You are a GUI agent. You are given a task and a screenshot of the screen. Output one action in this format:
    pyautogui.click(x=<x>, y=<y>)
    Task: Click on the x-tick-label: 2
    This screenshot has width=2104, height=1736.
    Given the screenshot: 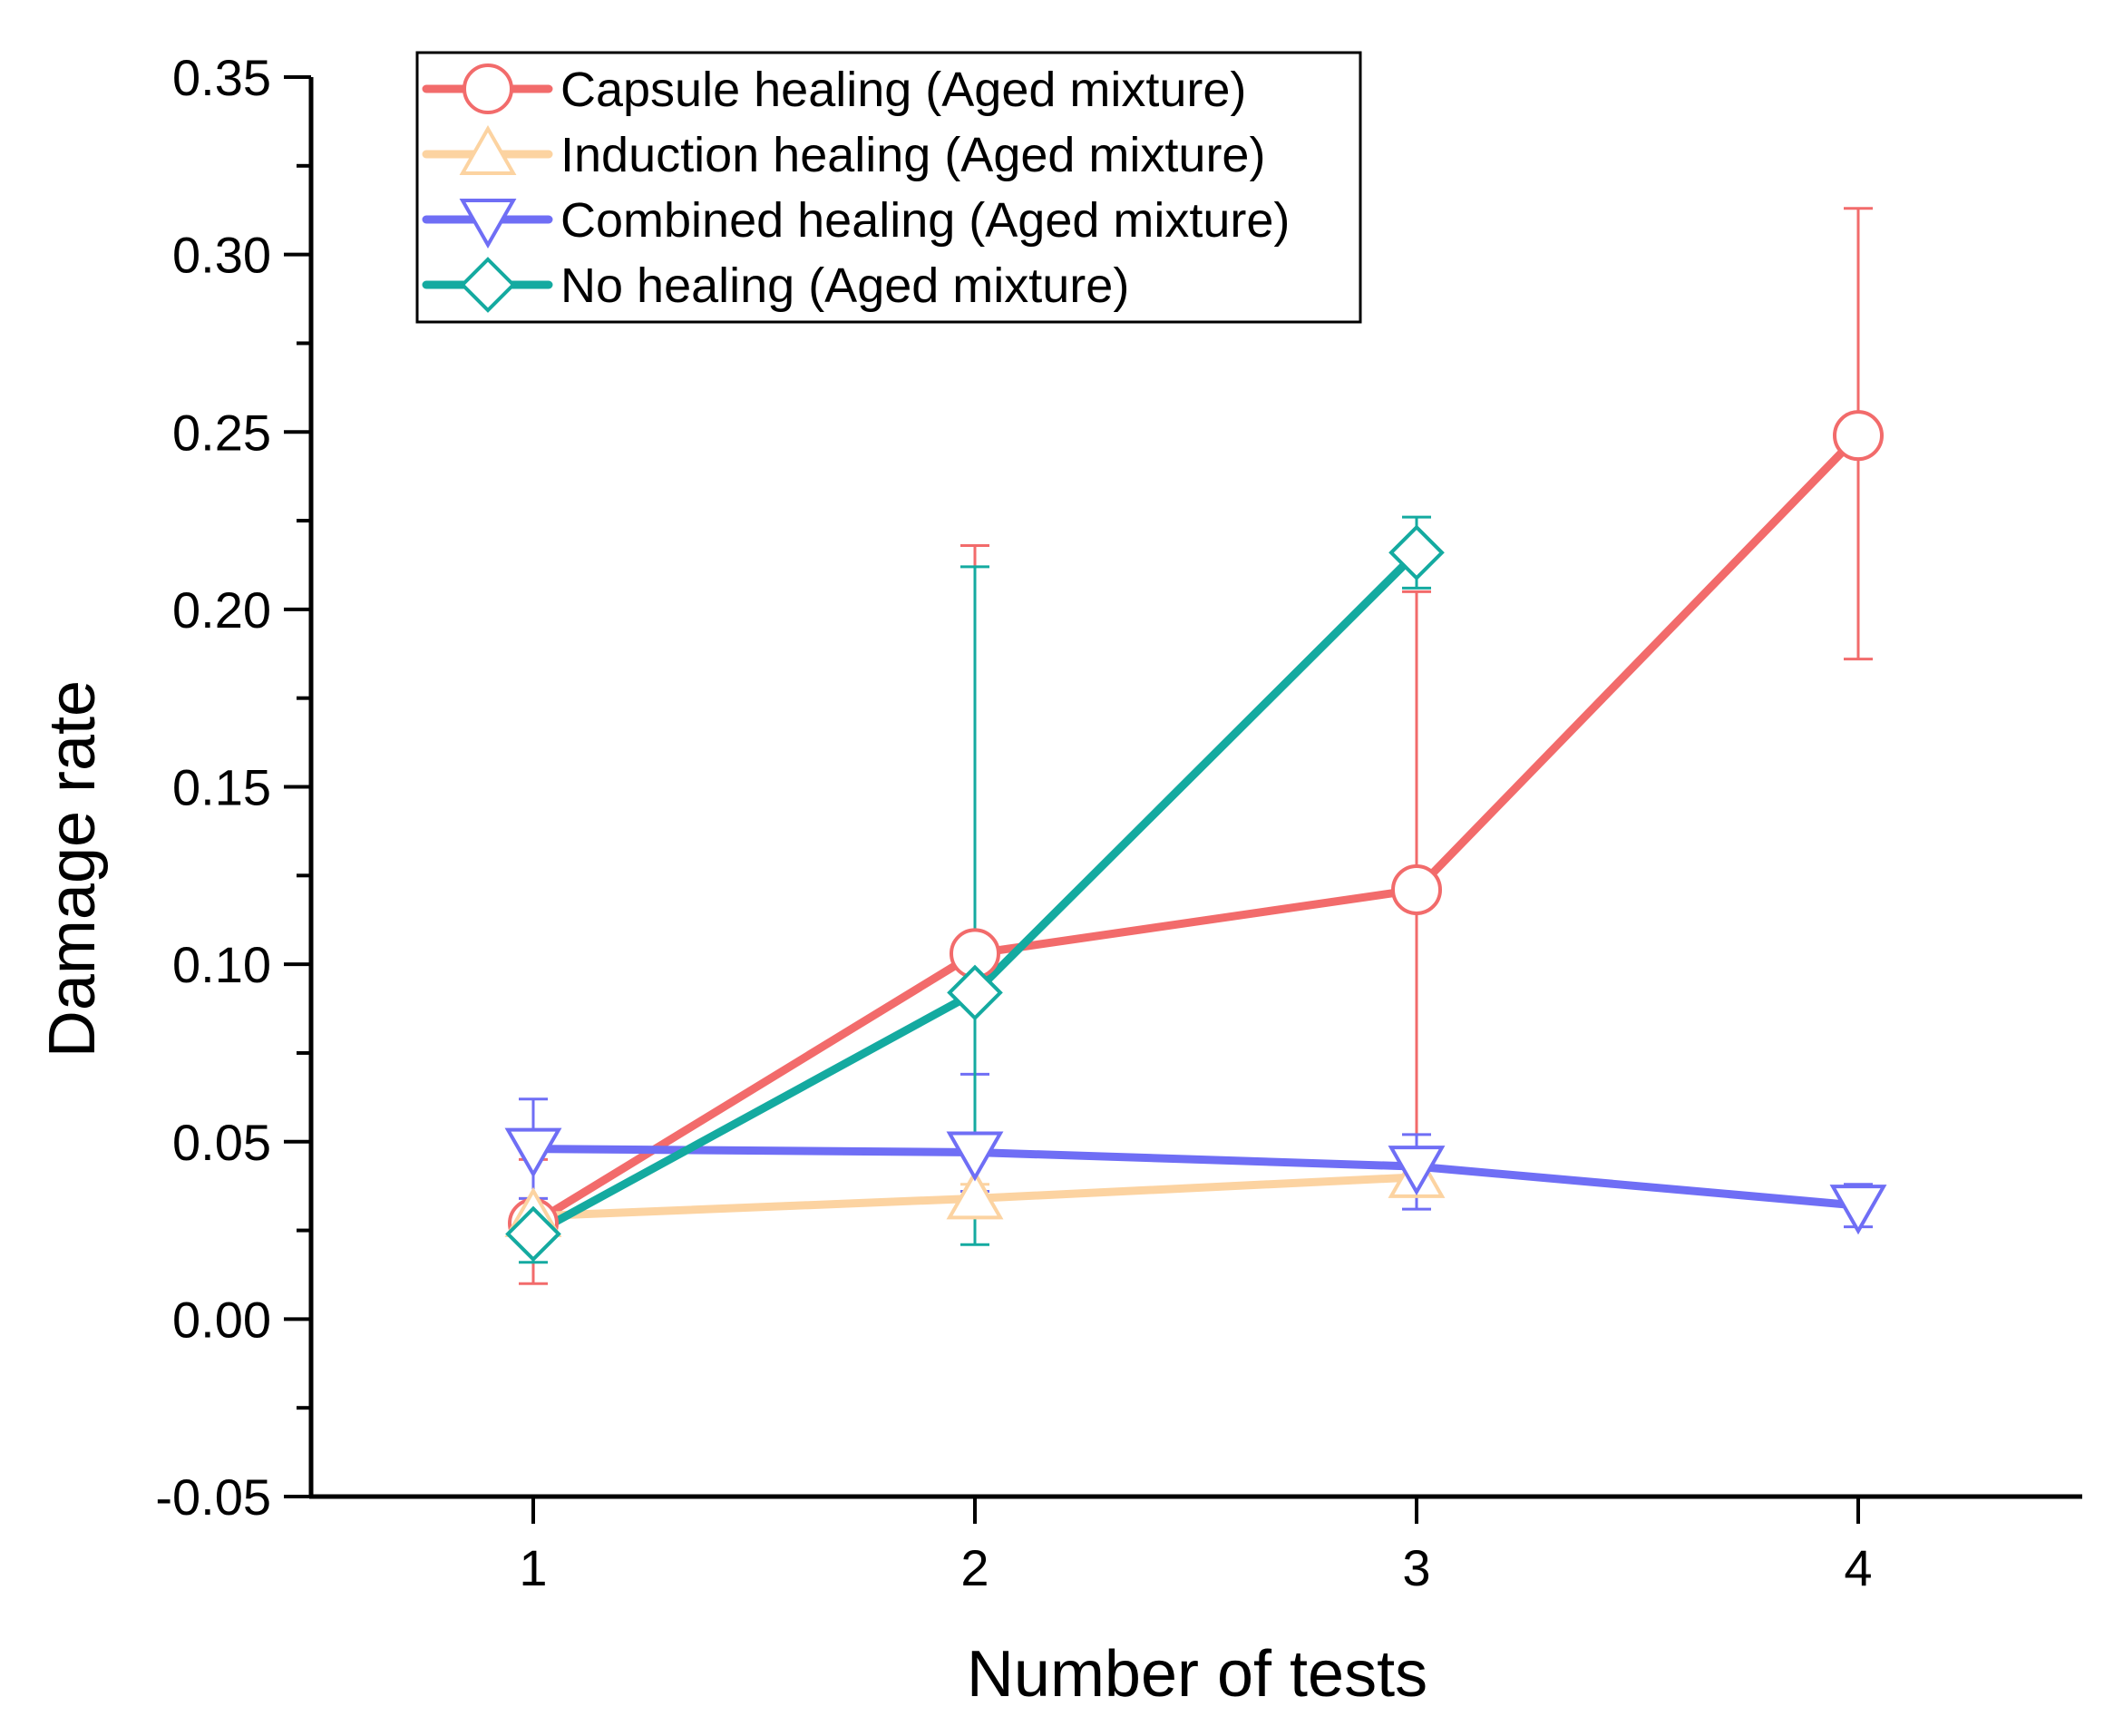 What is the action you would take?
    pyautogui.click(x=975, y=1567)
    